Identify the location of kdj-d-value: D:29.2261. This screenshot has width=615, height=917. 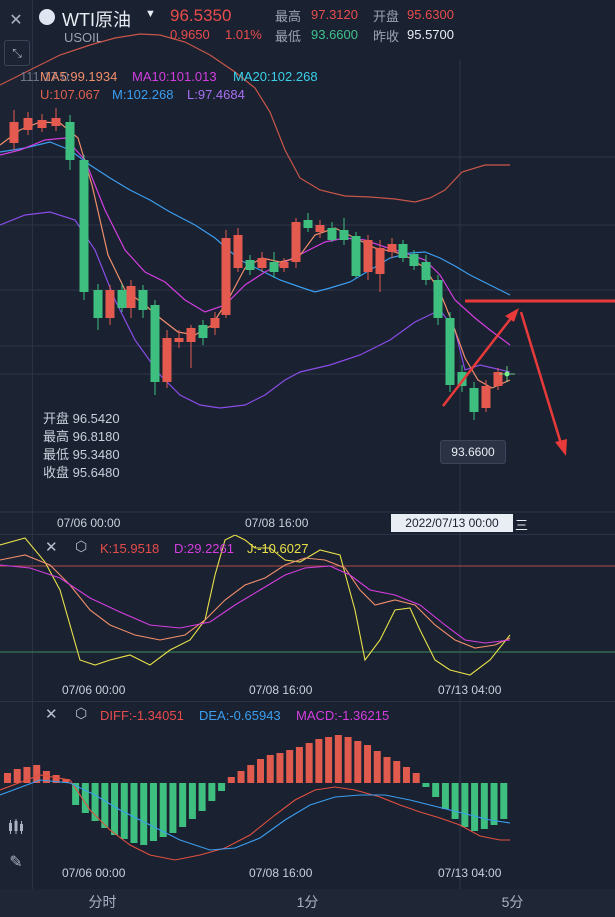
(204, 548).